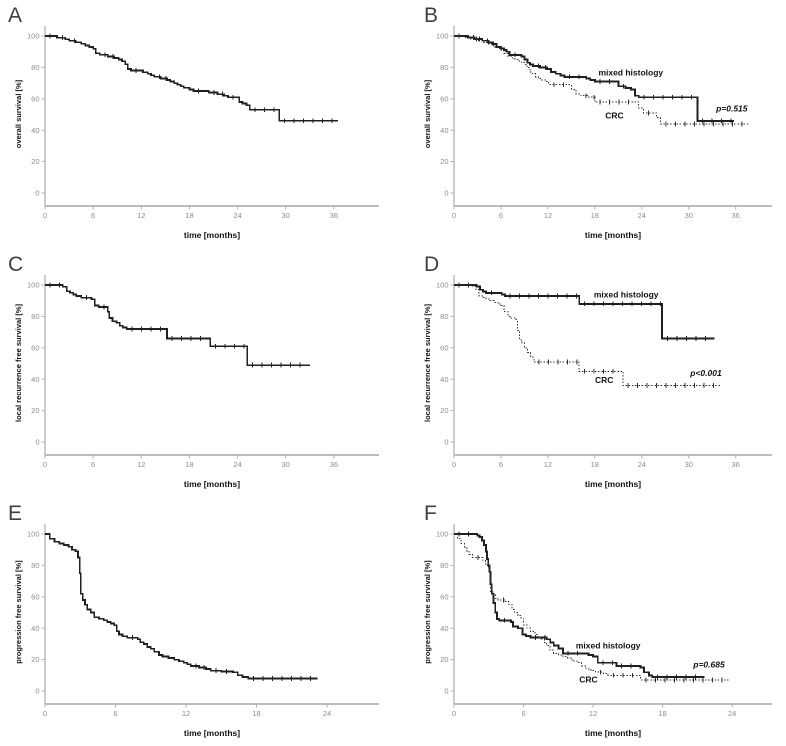 Image resolution: width=786 pixels, height=746 pixels. I want to click on panel-letter-b: B, so click(431, 15).